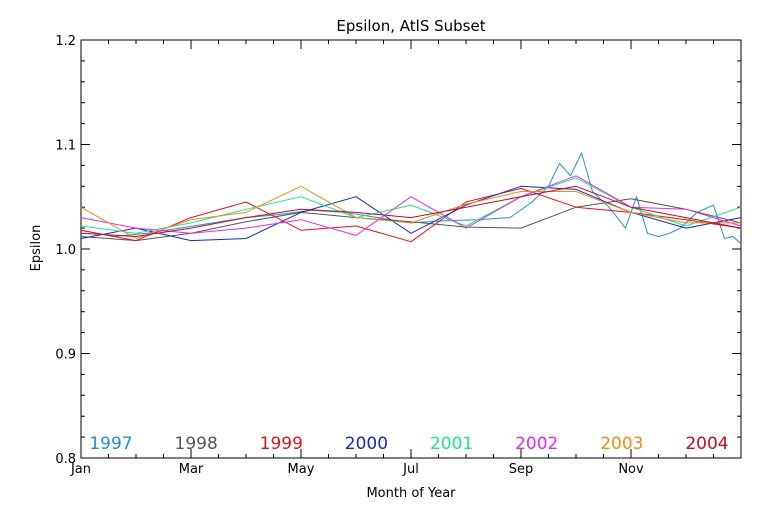  Describe the element at coordinates (410, 26) in the screenshot. I see `chart-title: Epsilon, AtlS Subset` at that location.